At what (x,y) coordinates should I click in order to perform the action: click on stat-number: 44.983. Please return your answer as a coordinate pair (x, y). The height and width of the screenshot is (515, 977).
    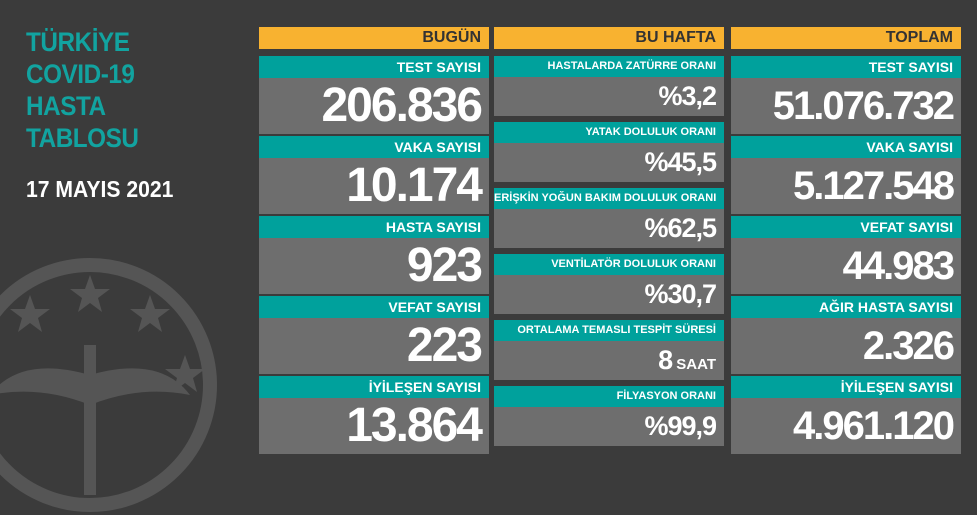
    Looking at the image, I should click on (898, 266).